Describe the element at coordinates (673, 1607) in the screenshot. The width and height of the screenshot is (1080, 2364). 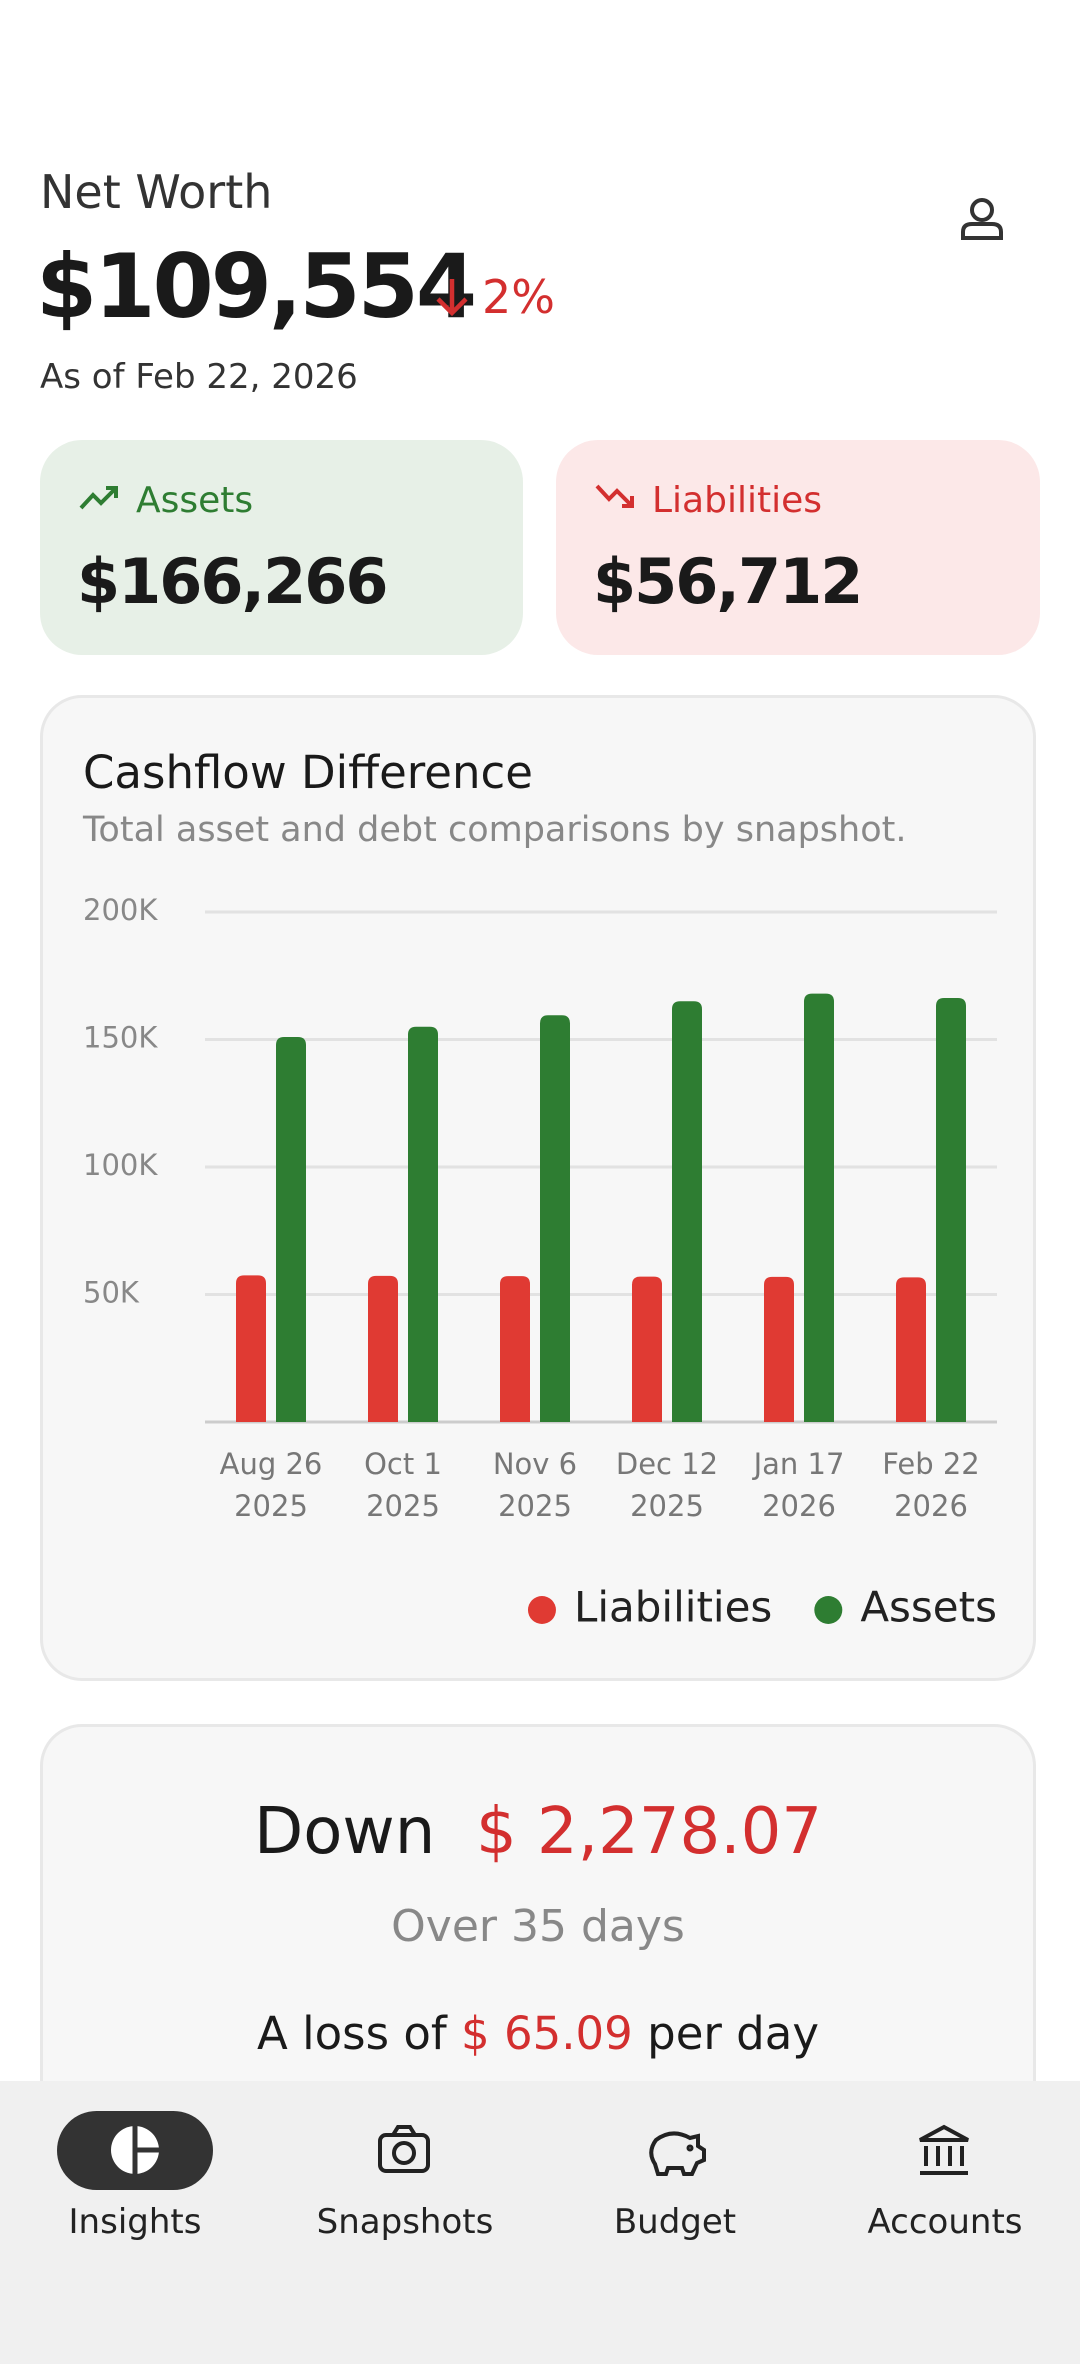
I see `legend-label: Liabilities` at that location.